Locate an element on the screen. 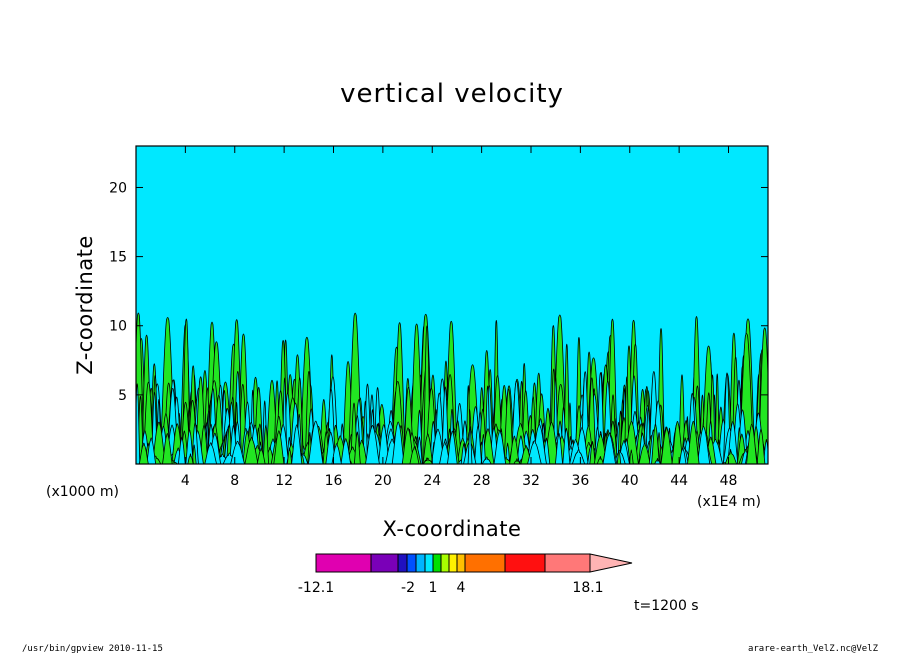 The width and height of the screenshot is (904, 654). y-tick-label: 5 is located at coordinates (122, 396).